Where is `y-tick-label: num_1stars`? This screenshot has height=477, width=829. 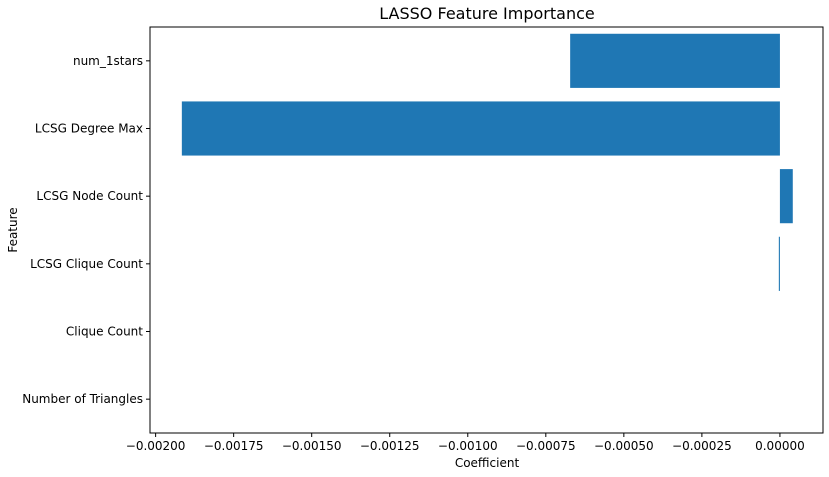 y-tick-label: num_1stars is located at coordinates (108, 61).